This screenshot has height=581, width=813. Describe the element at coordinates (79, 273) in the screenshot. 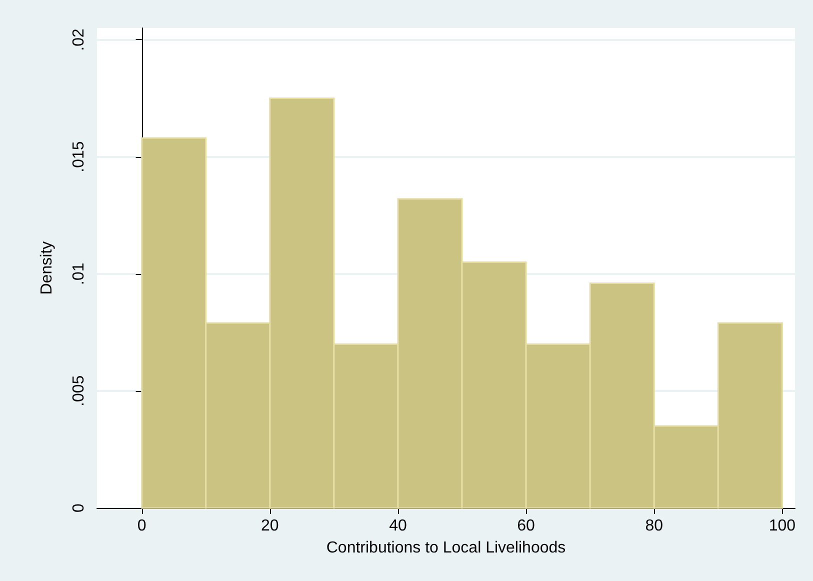

I see `y-tick-label: .01` at that location.